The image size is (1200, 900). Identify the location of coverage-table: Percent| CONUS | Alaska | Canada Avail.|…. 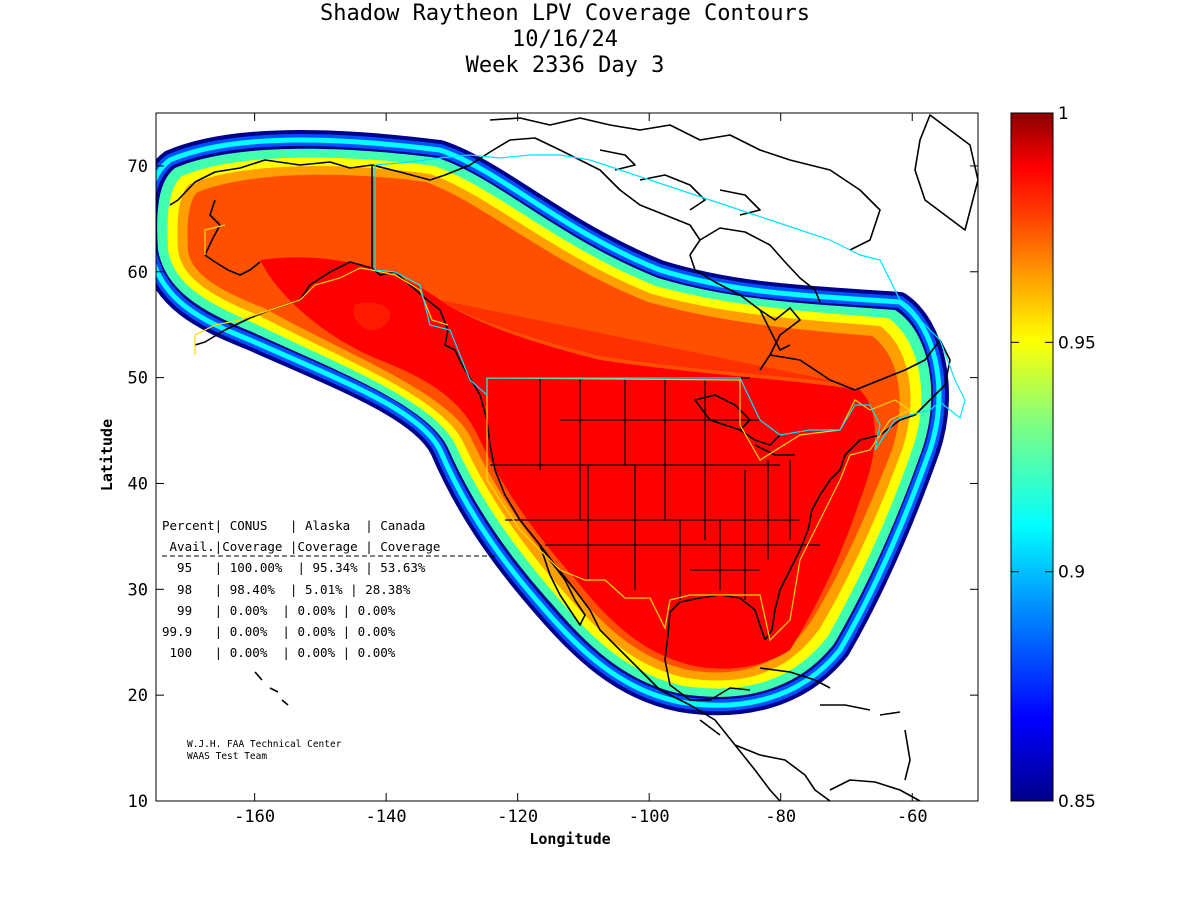
(328, 589).